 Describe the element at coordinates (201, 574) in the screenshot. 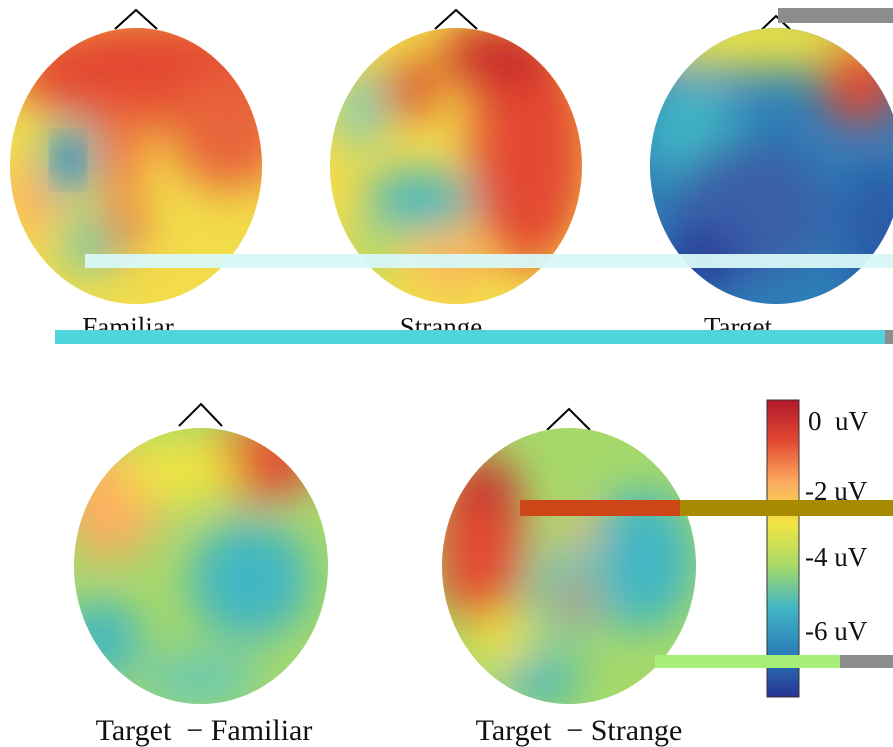

I see `topomap-target-minus-familiar: Target − Familiar` at that location.